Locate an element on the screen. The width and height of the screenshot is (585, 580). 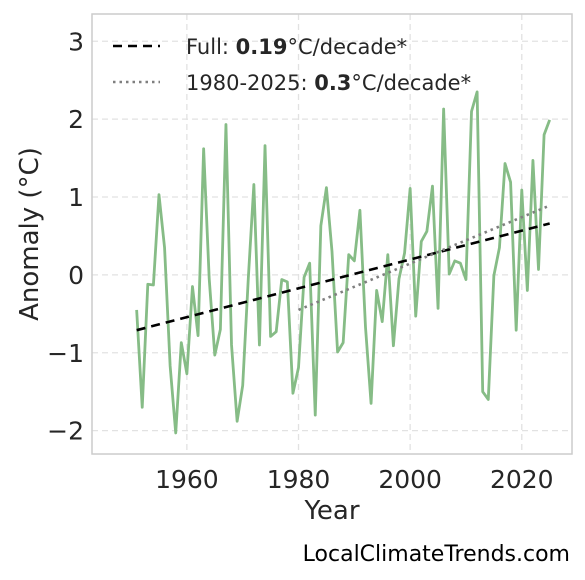
y-axis-label: Anomaly (°C) is located at coordinates (30, 234).